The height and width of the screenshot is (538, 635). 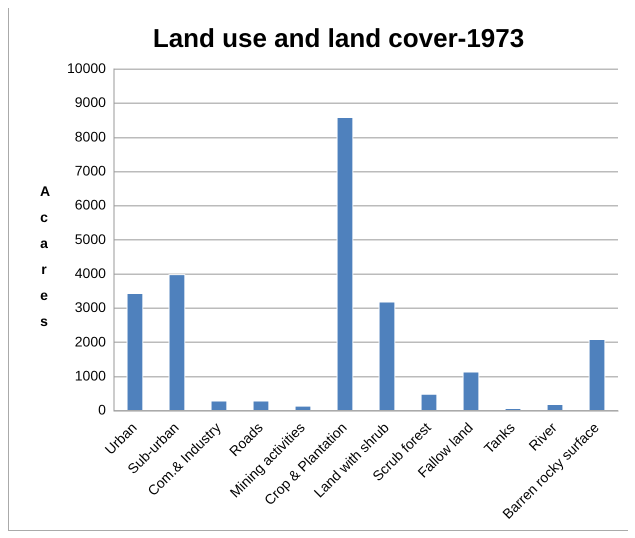 What do you see at coordinates (102, 410) in the screenshot?
I see `y-tick-label: 0` at bounding box center [102, 410].